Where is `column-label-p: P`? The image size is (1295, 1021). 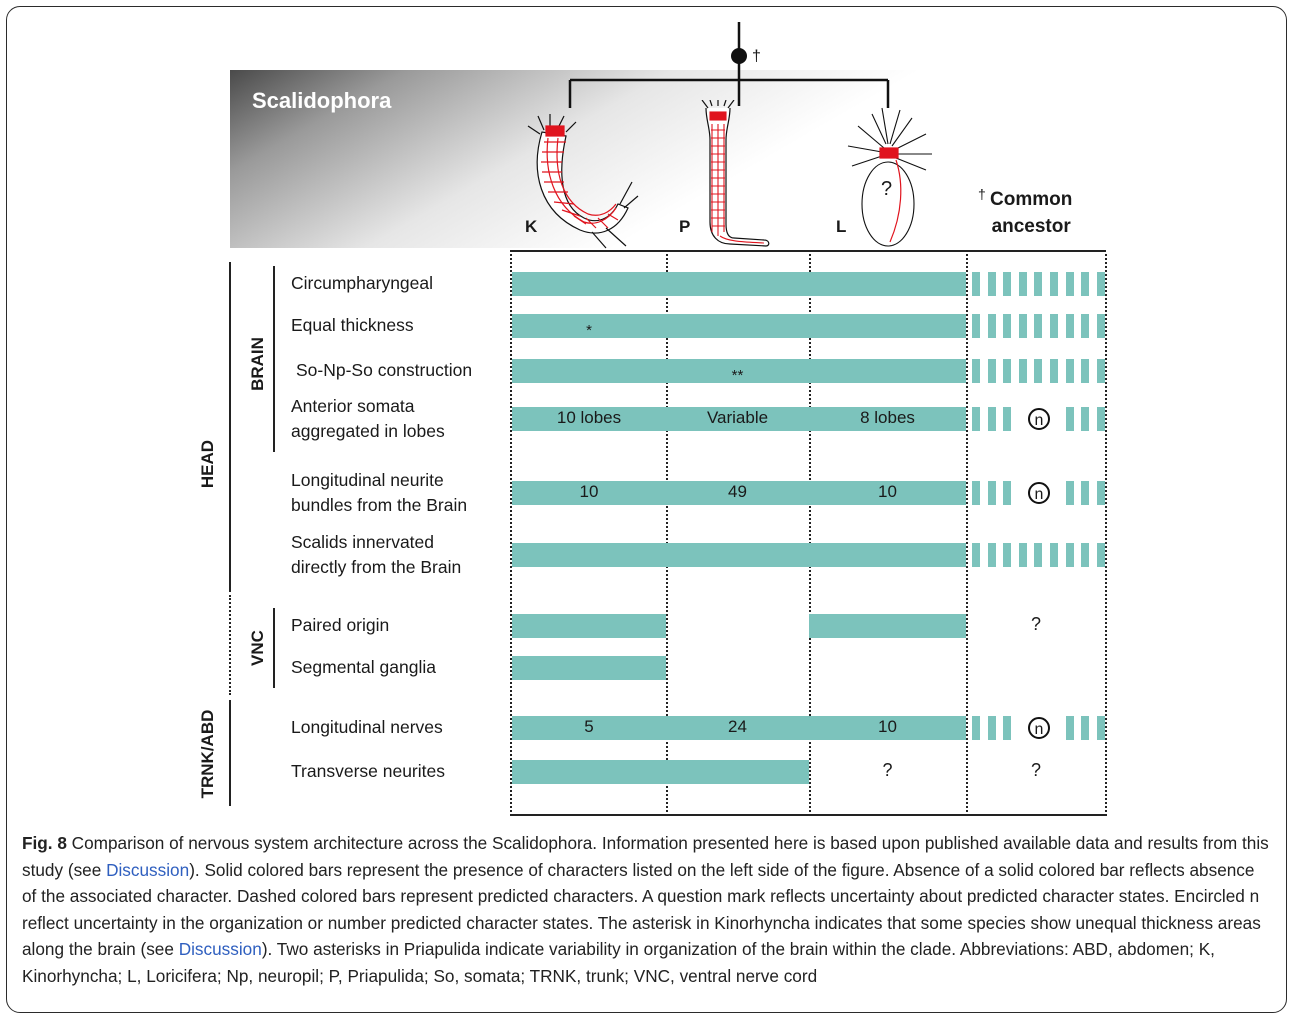 column-label-p: P is located at coordinates (685, 226).